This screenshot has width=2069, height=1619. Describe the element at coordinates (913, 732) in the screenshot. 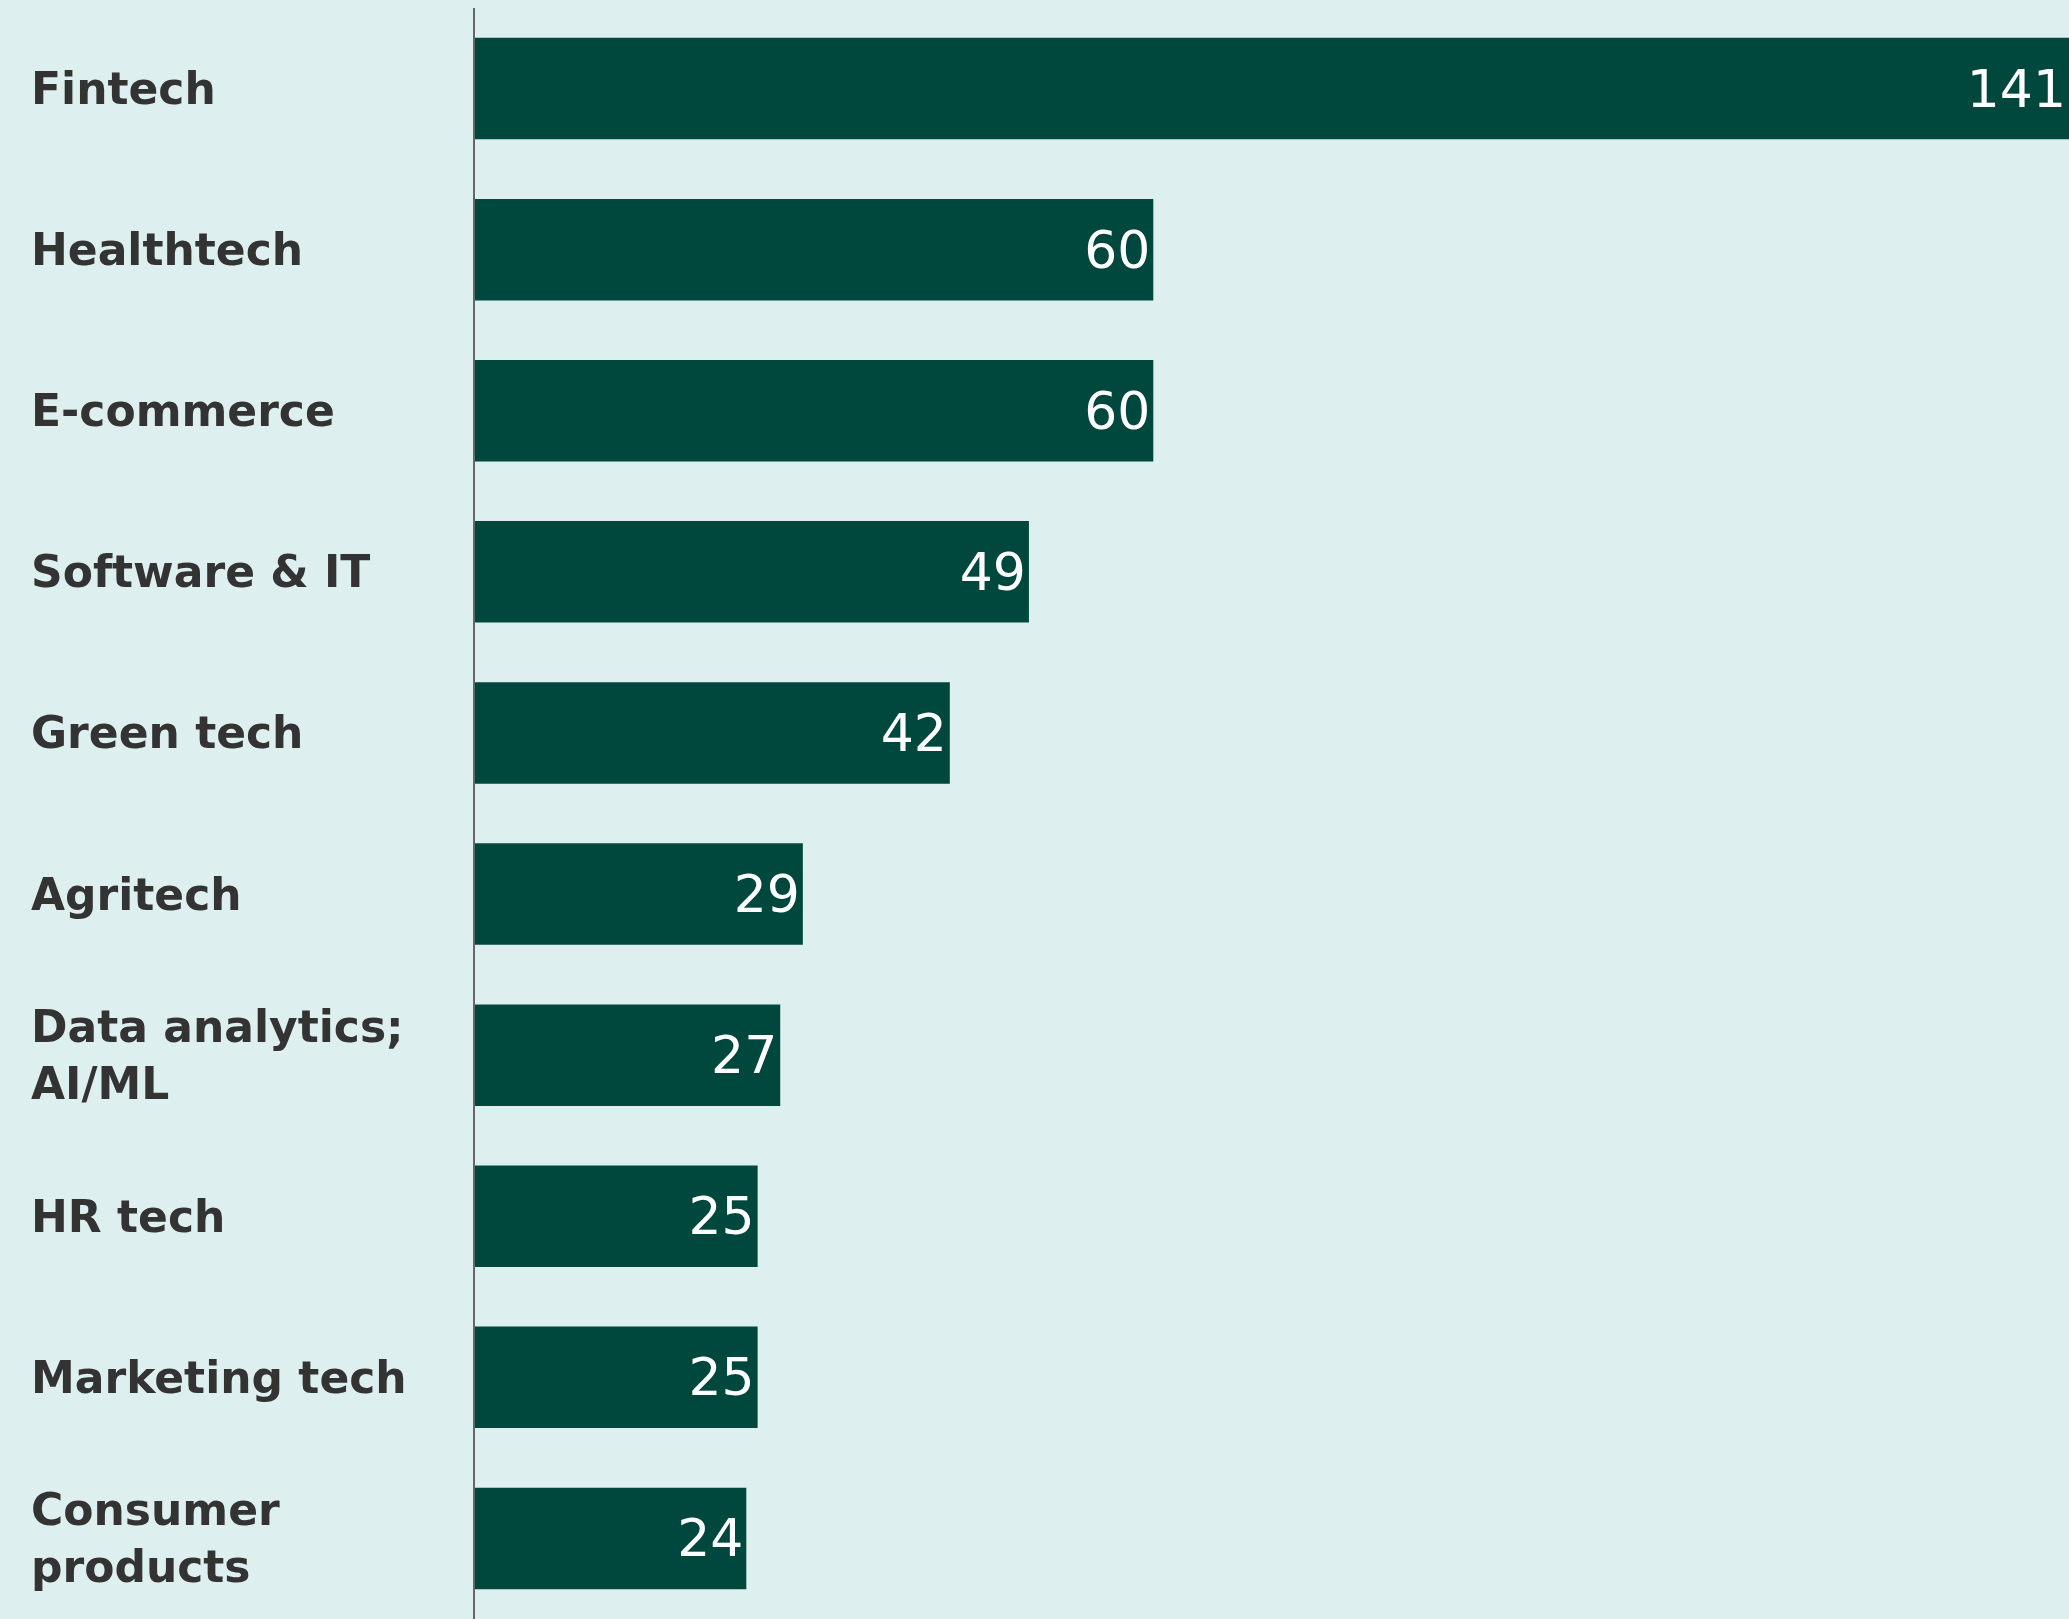

I see `data-label: 42` at that location.